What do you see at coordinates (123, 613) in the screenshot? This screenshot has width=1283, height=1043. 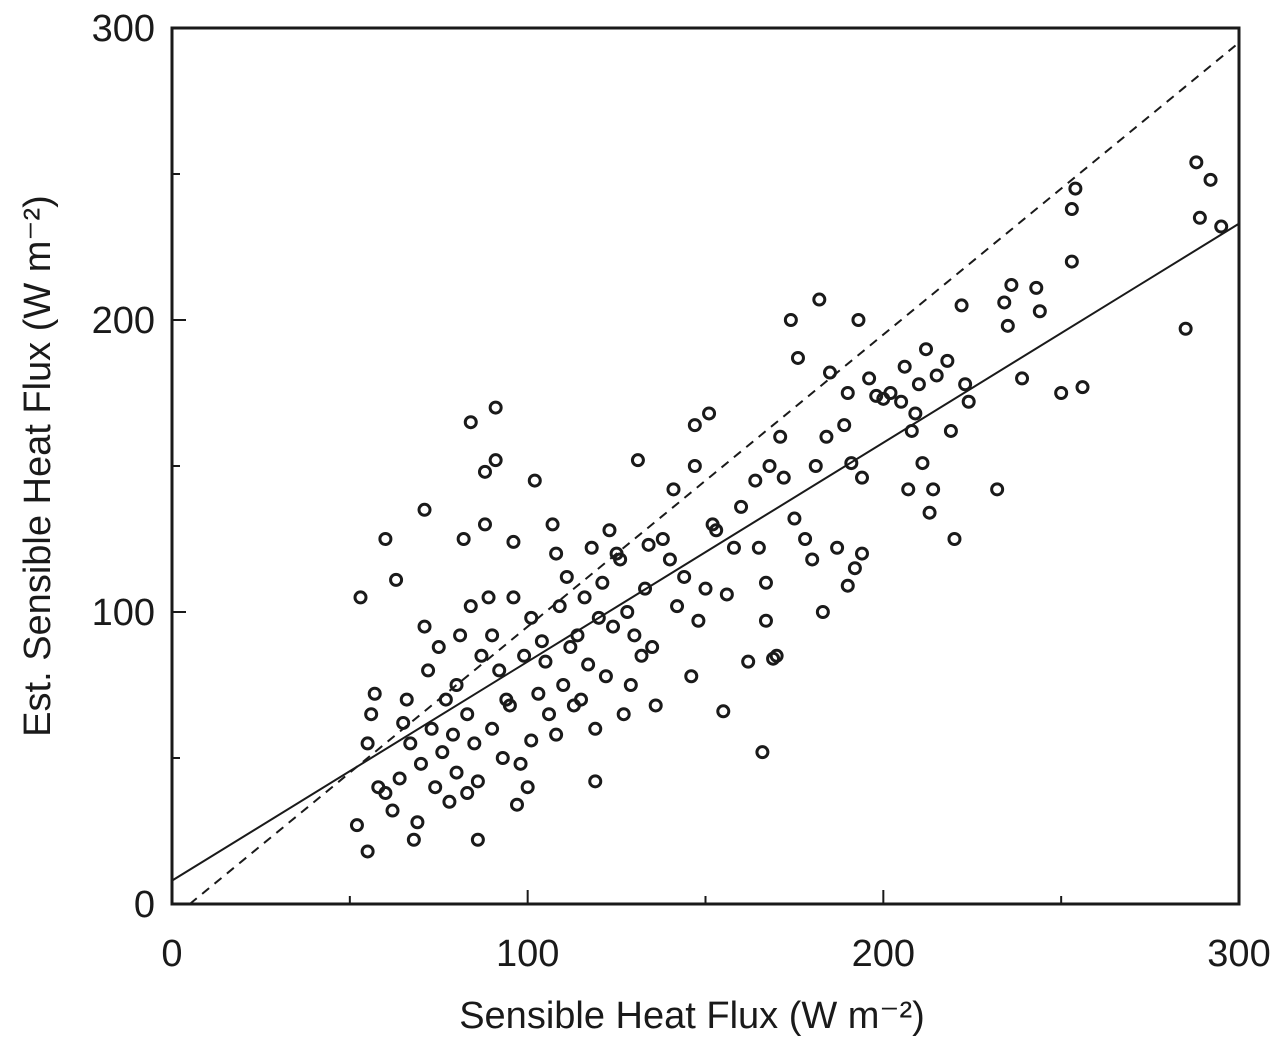 I see `y-tick-label: 100` at bounding box center [123, 613].